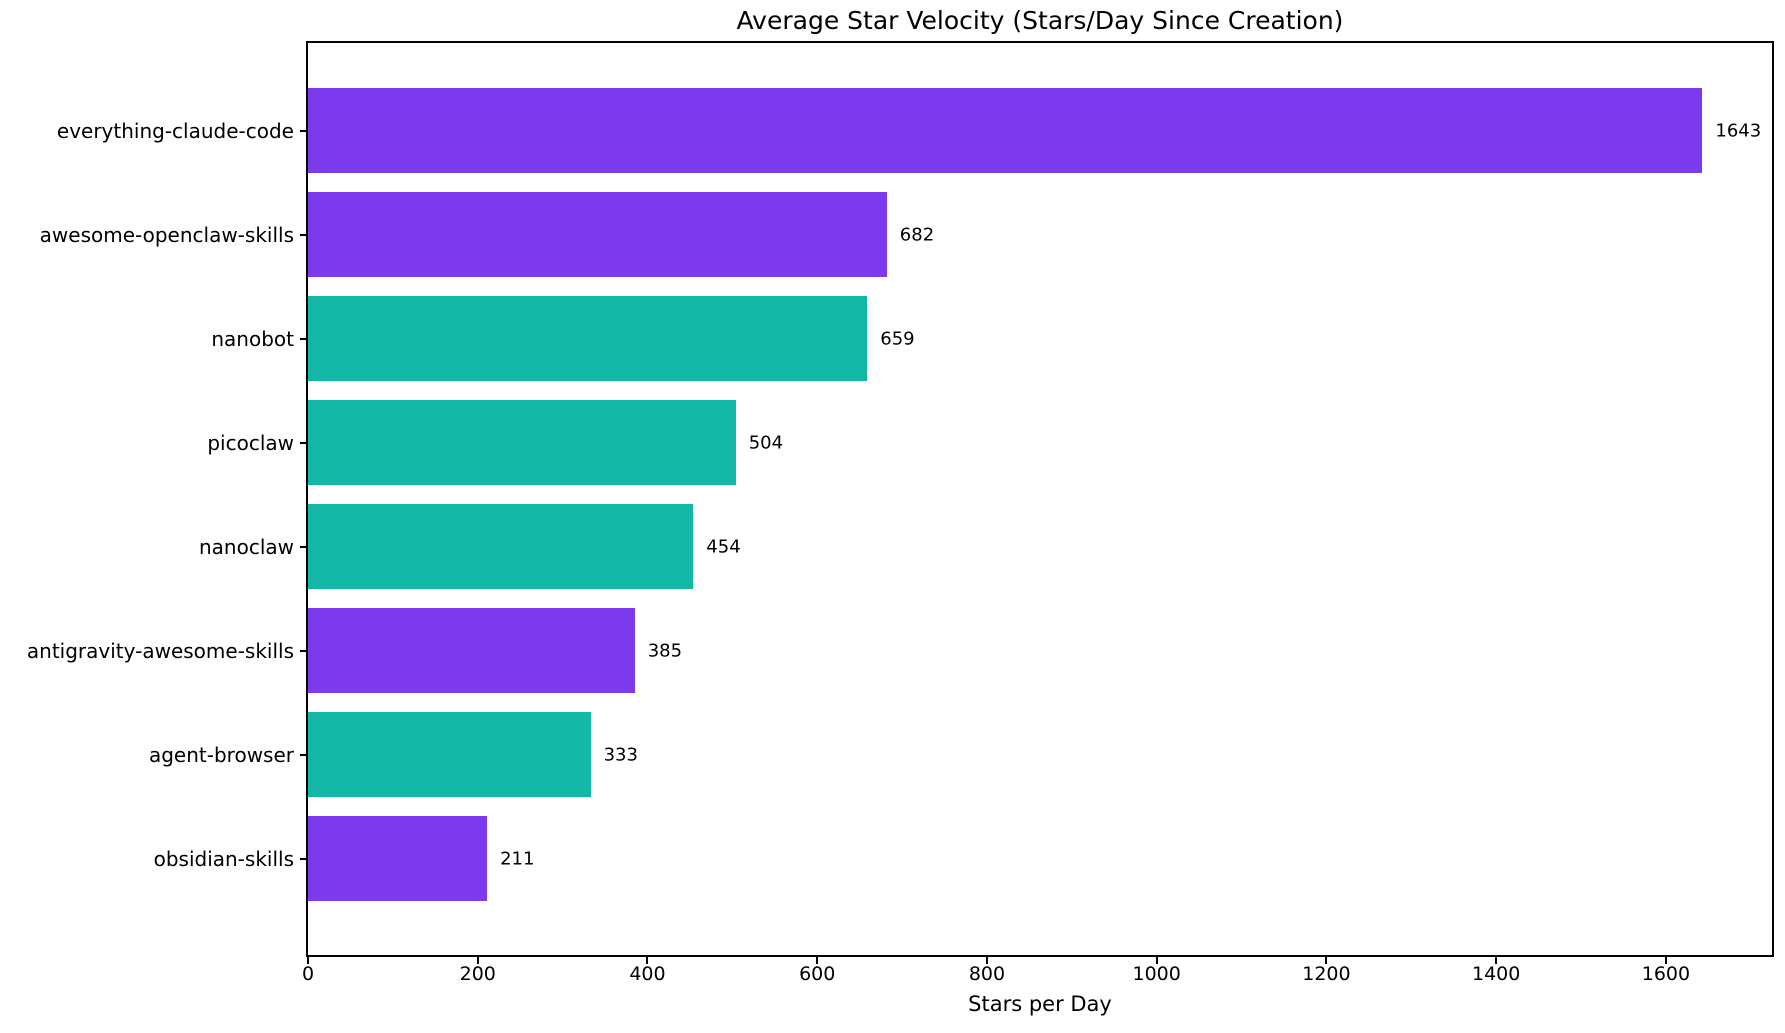 The image size is (1785, 1033). I want to click on bar-value-label: 1643, so click(1738, 130).